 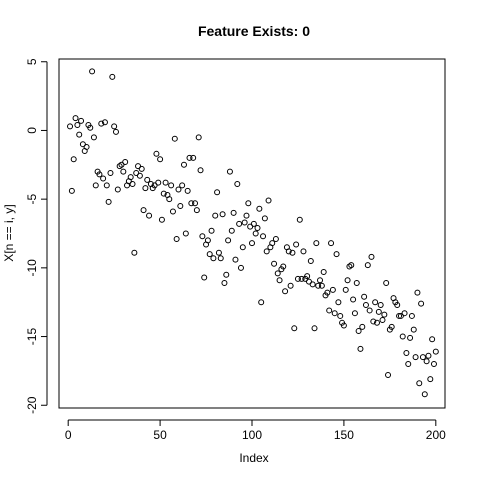 I want to click on y-axis: 5 0 -5 -10 -15 -20, so click(x=36, y=236).